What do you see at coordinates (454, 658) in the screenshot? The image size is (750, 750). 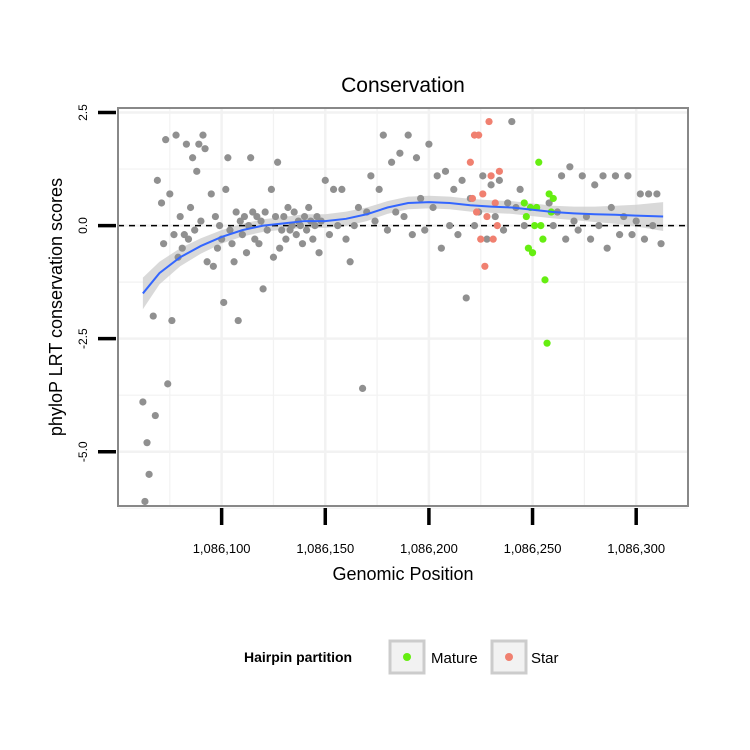 I see `legend-label-mature: Mature` at bounding box center [454, 658].